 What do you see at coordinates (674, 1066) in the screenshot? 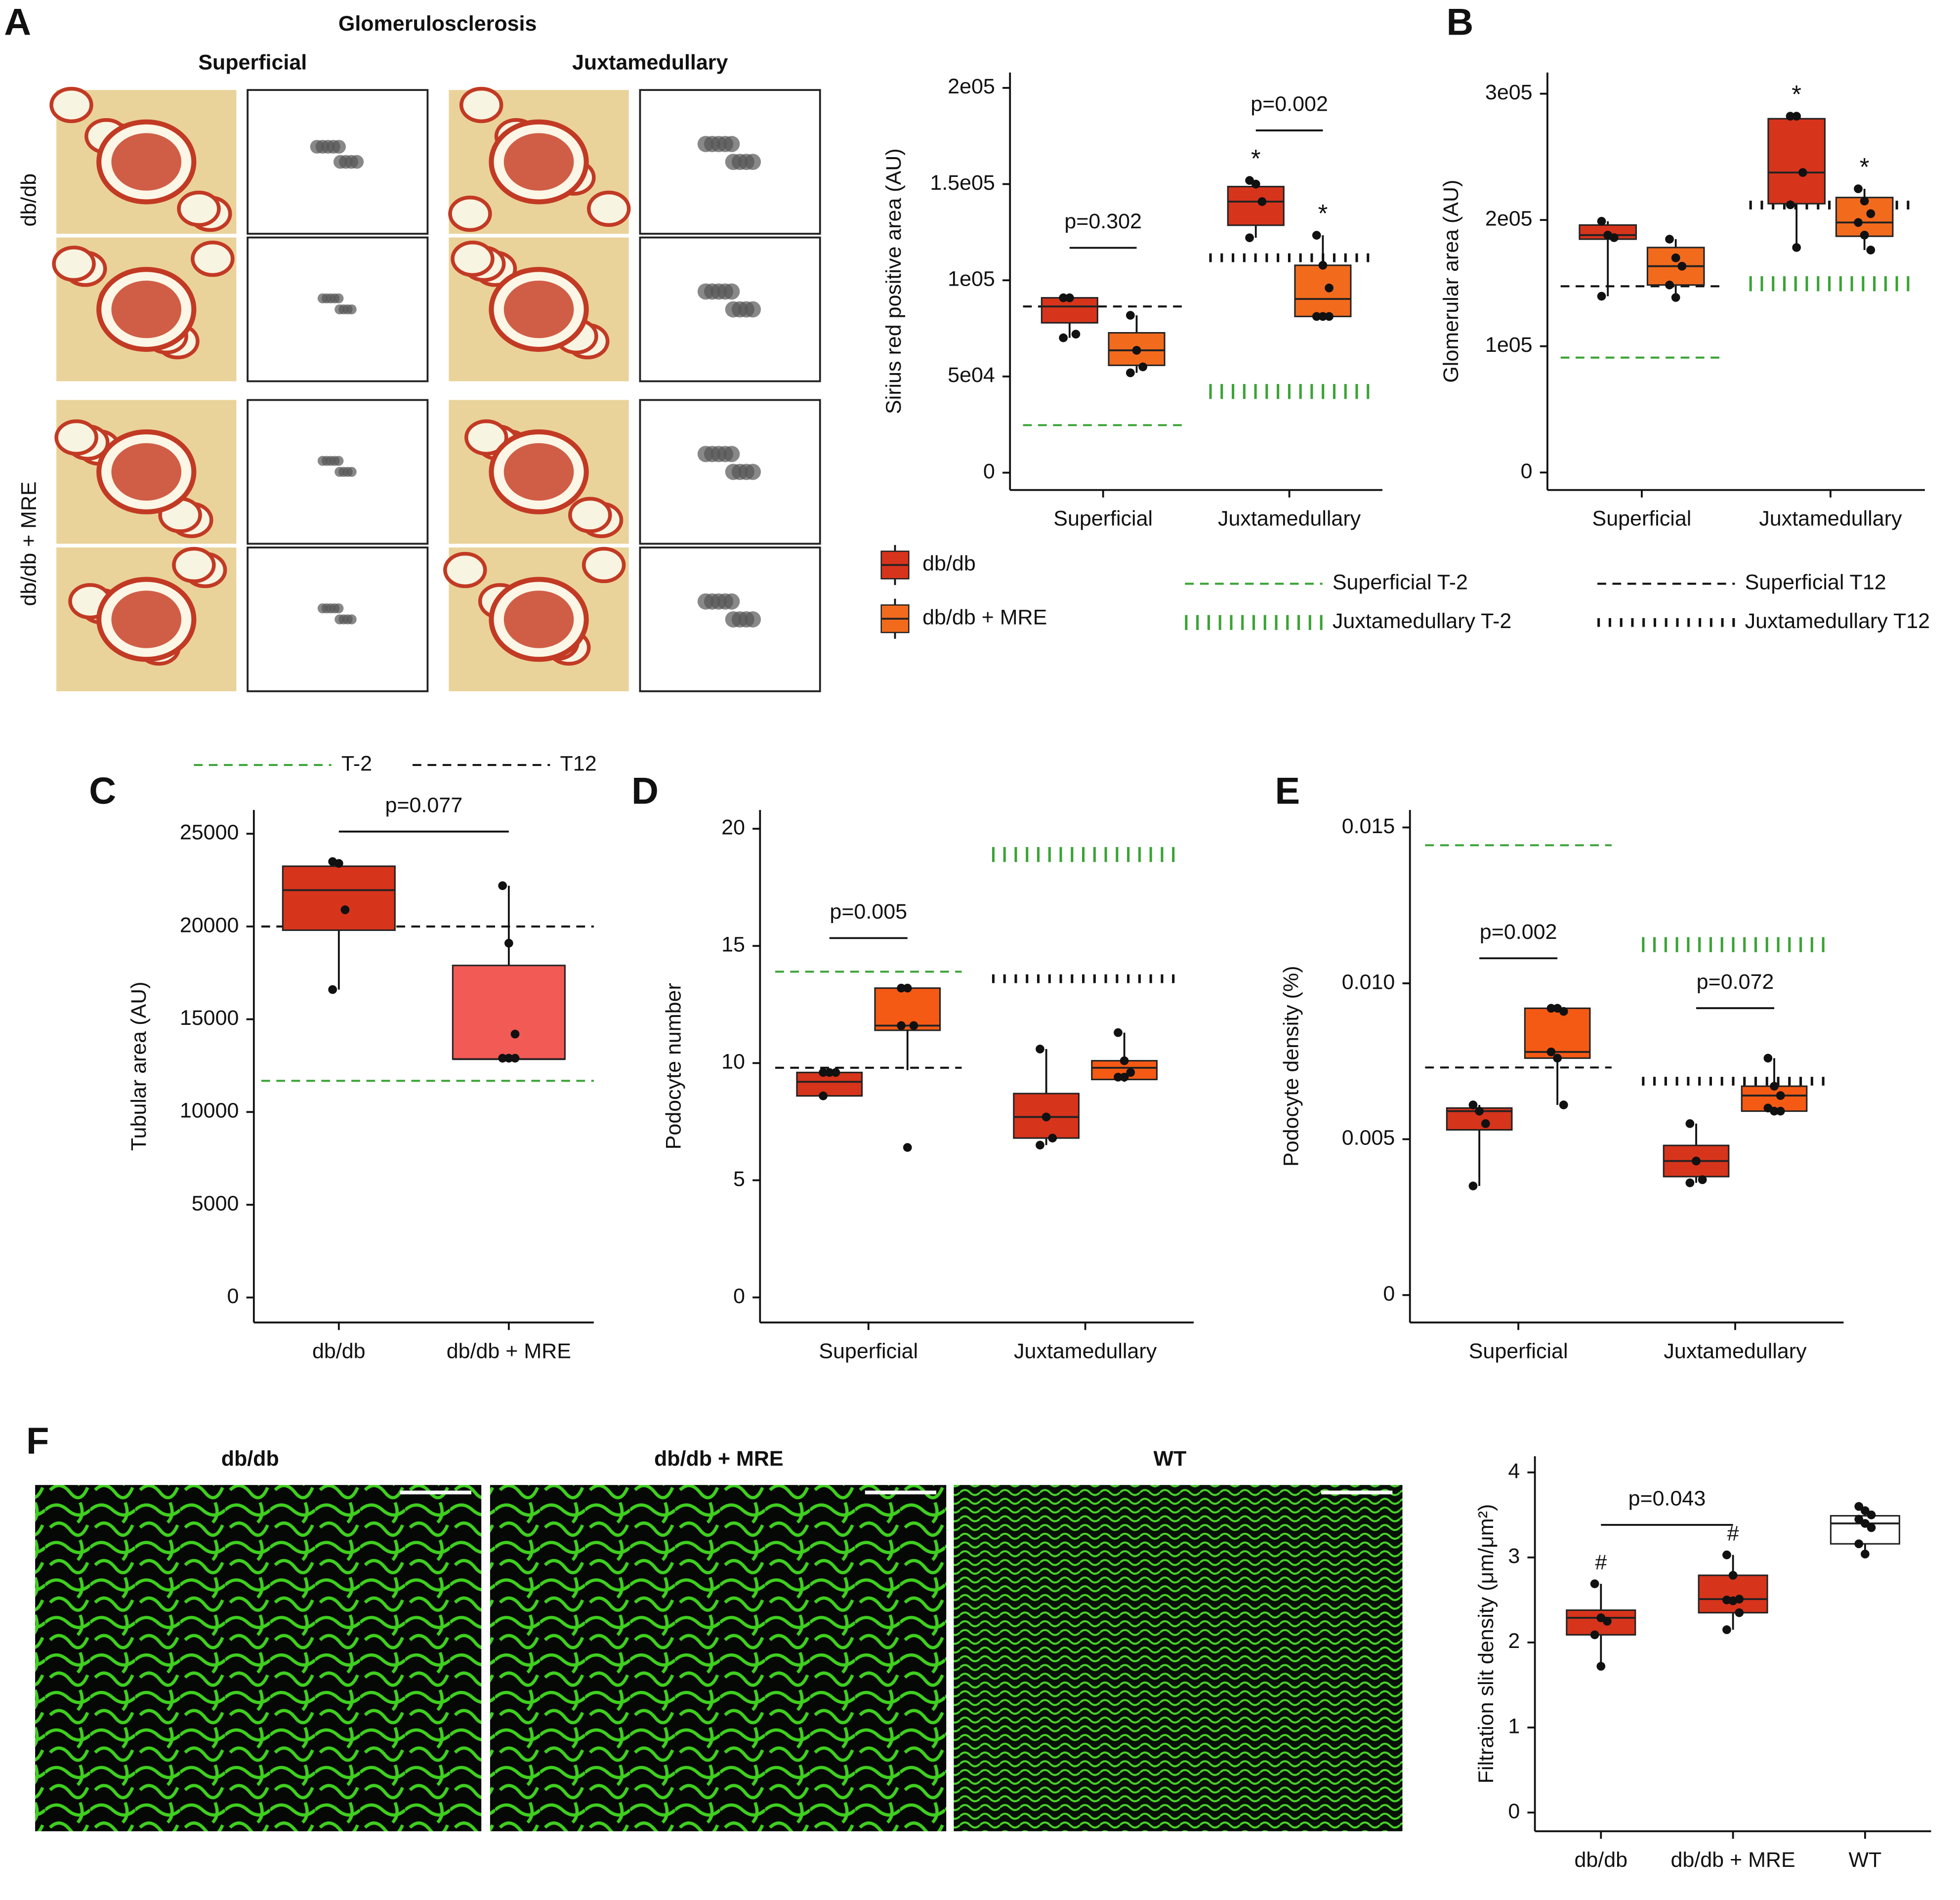
I see `y-axis-label: Podocyte number` at bounding box center [674, 1066].